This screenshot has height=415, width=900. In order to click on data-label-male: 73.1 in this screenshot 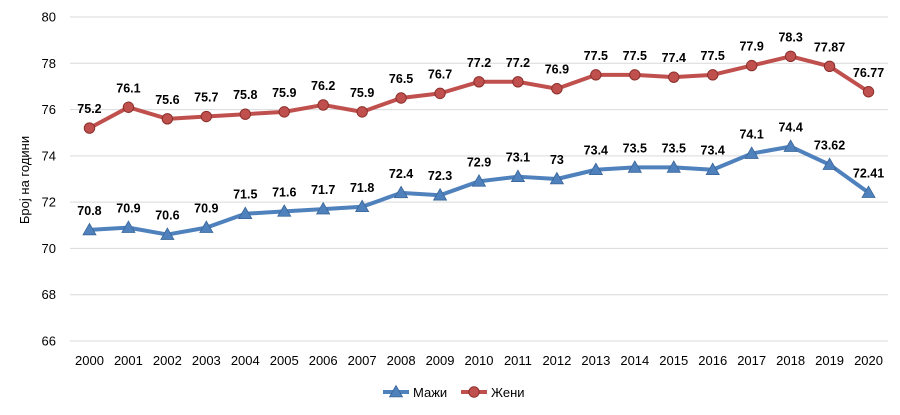, I will do `click(518, 158)`.